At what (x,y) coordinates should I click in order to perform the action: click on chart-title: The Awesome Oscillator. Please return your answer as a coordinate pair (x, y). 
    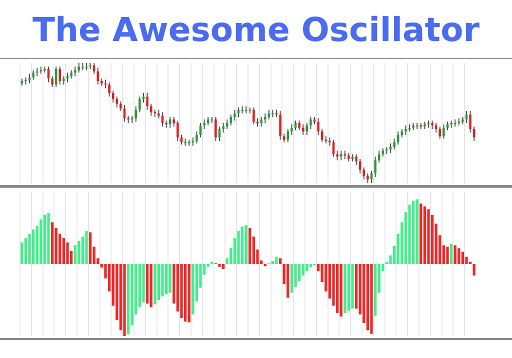
    Looking at the image, I should click on (256, 29).